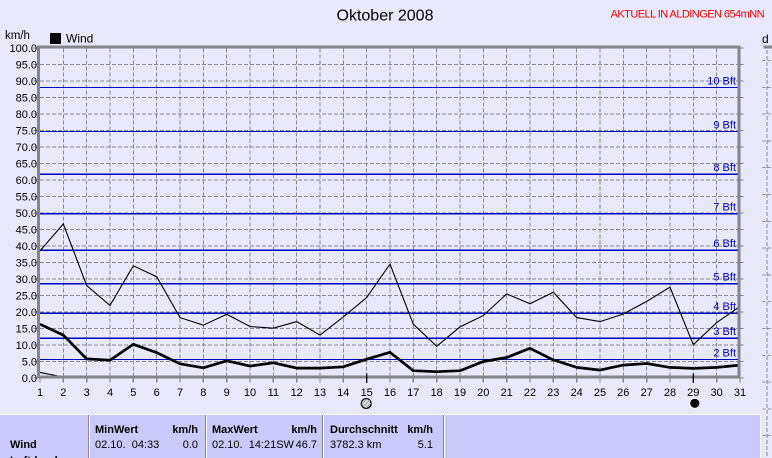  What do you see at coordinates (724, 307) in the screenshot?
I see `svg-text: 4 Bft` at bounding box center [724, 307].